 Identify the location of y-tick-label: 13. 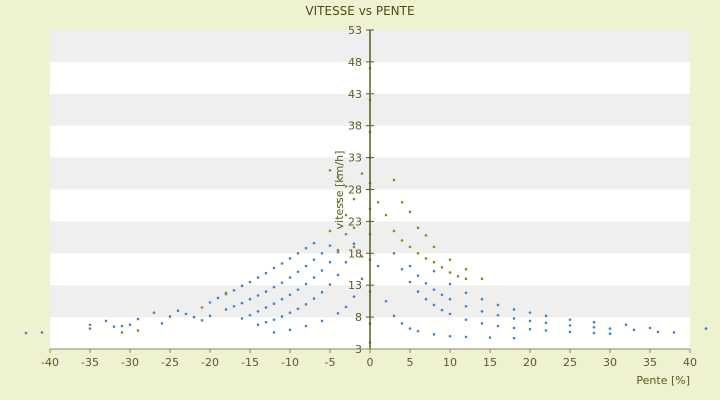
(355, 285).